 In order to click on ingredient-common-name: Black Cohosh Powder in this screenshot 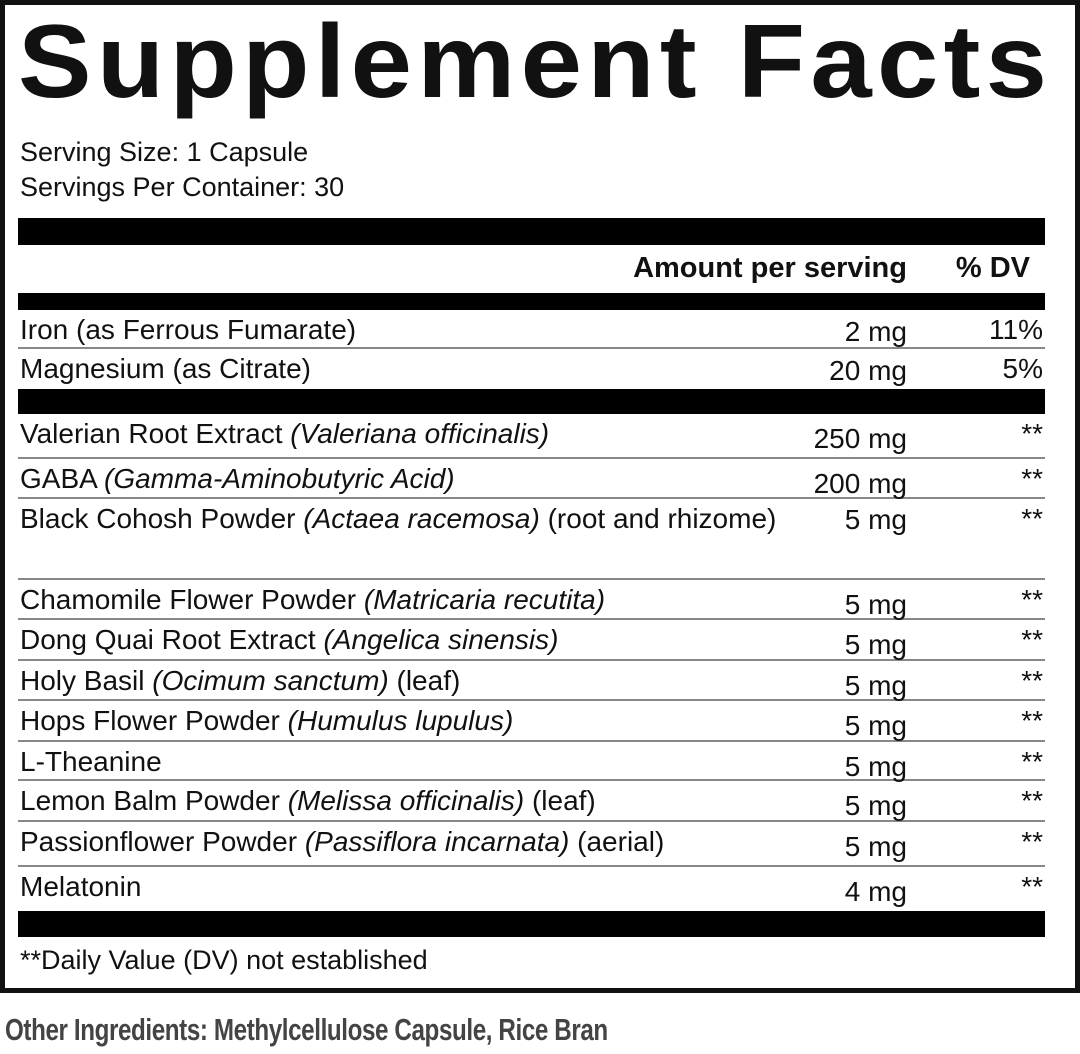, I will do `click(162, 518)`.